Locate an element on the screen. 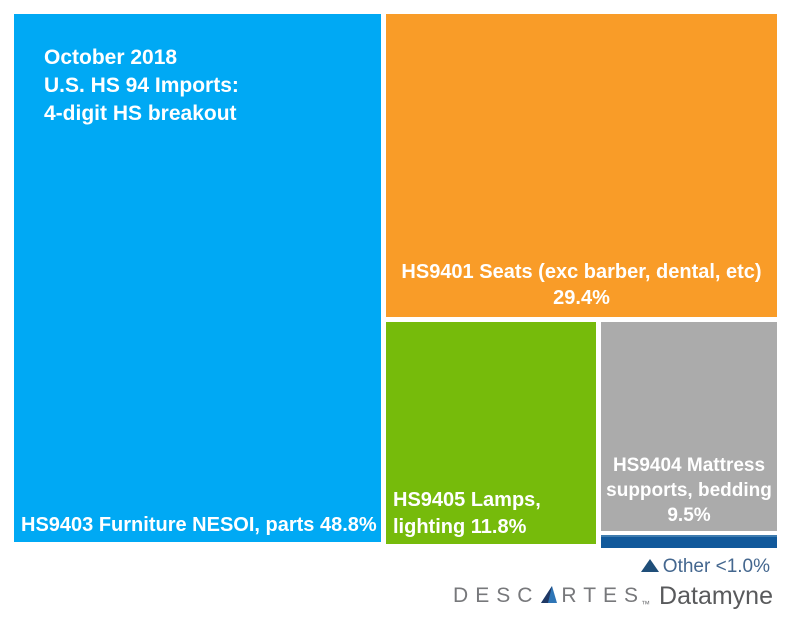 The width and height of the screenshot is (800, 620). tile-label-hs9405: HS9405 Lamps, lighting 11.8% is located at coordinates (467, 514).